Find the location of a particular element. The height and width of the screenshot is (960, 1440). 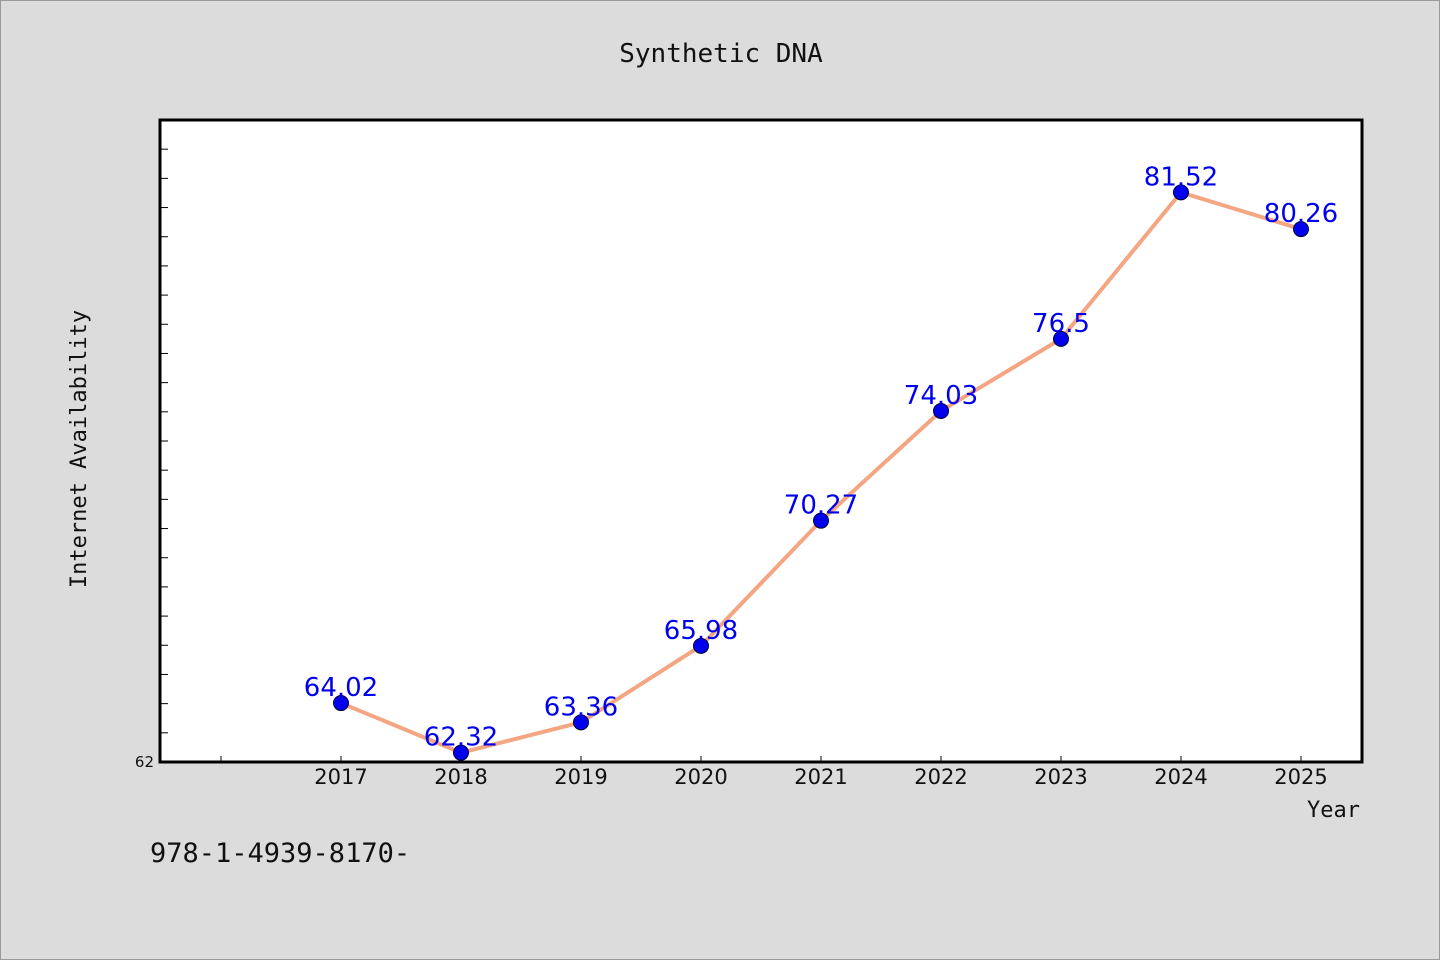

footer-code: 978-1-4939-8170- is located at coordinates (280, 853).